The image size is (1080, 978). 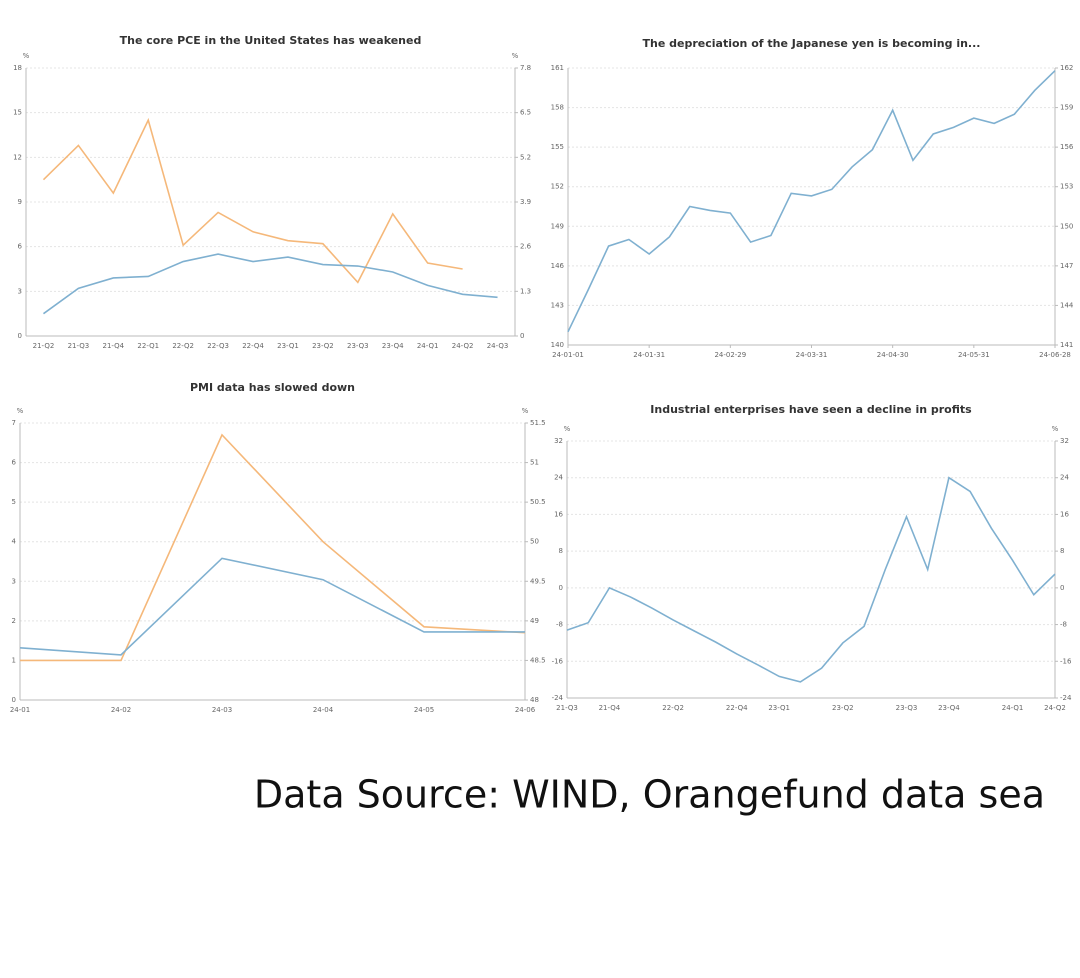 I want to click on x-tick-label: 22-Q2, so click(x=673, y=708).